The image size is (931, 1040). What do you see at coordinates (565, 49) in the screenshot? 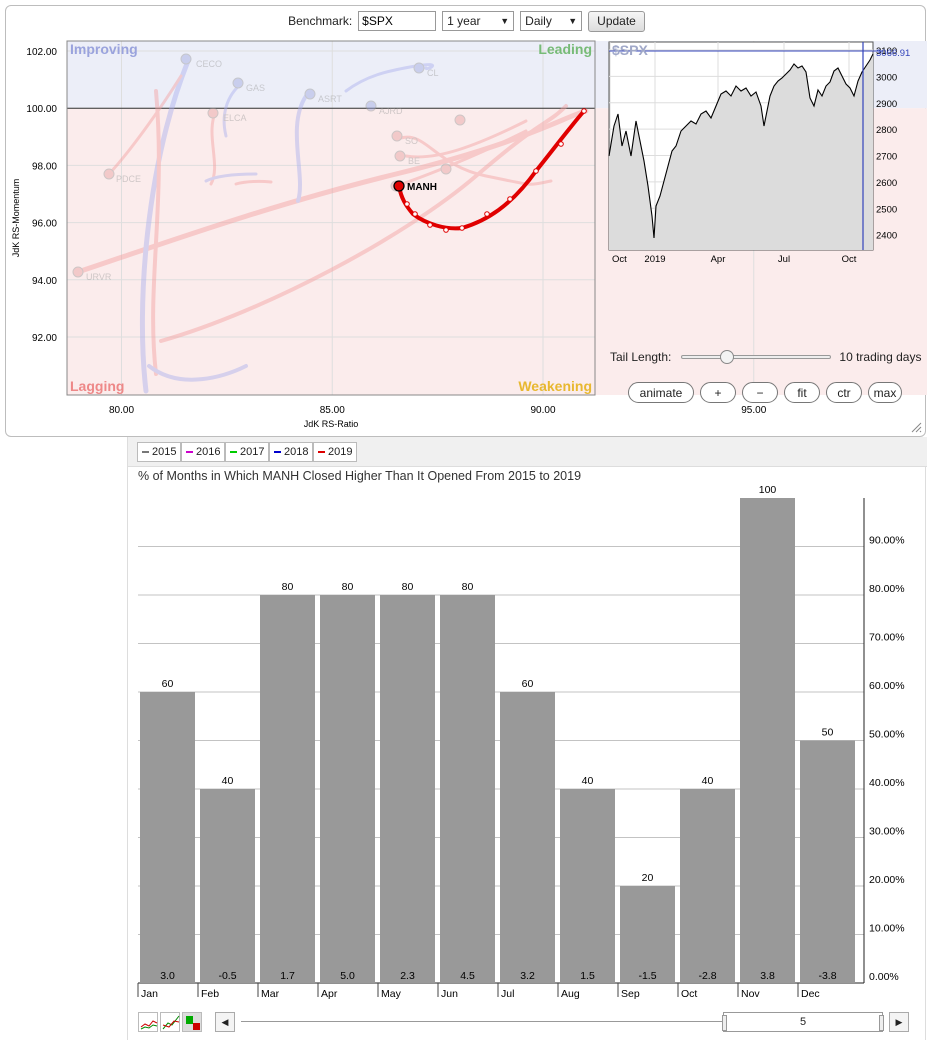
I see `quadrant-label-leading: Leading` at bounding box center [565, 49].